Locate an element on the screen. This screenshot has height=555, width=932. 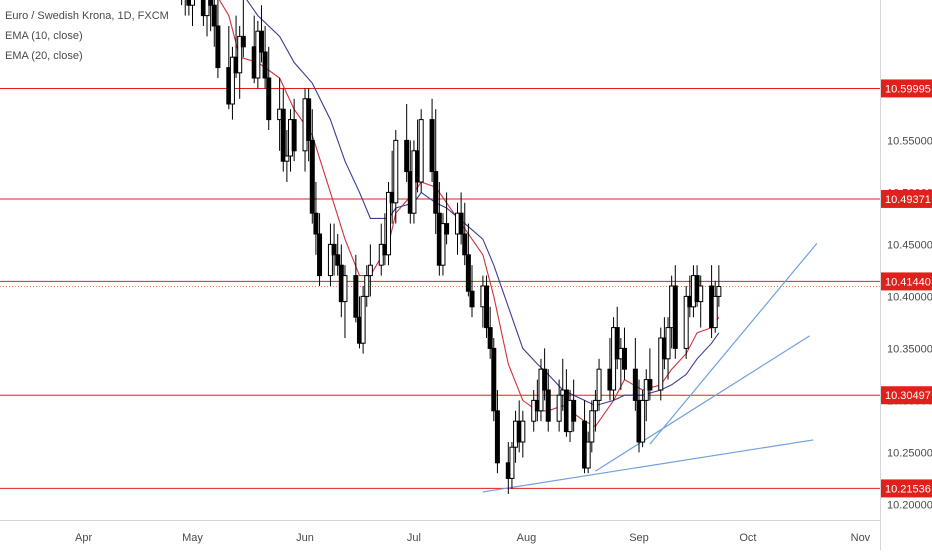
time-tick-label: Oct is located at coordinates (747, 538).